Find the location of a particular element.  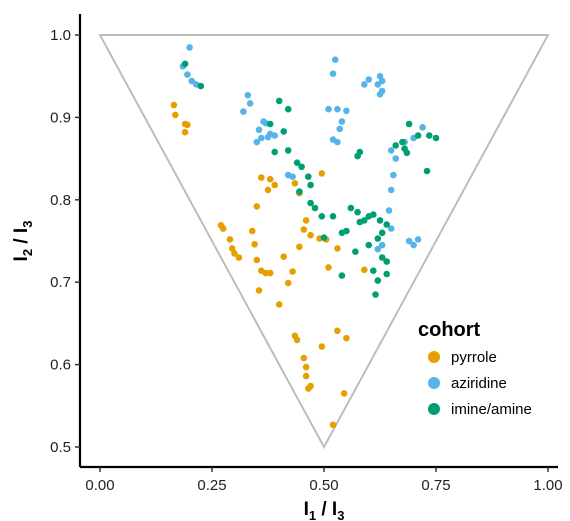

y-tick-label: 0.7 is located at coordinates (60, 282).